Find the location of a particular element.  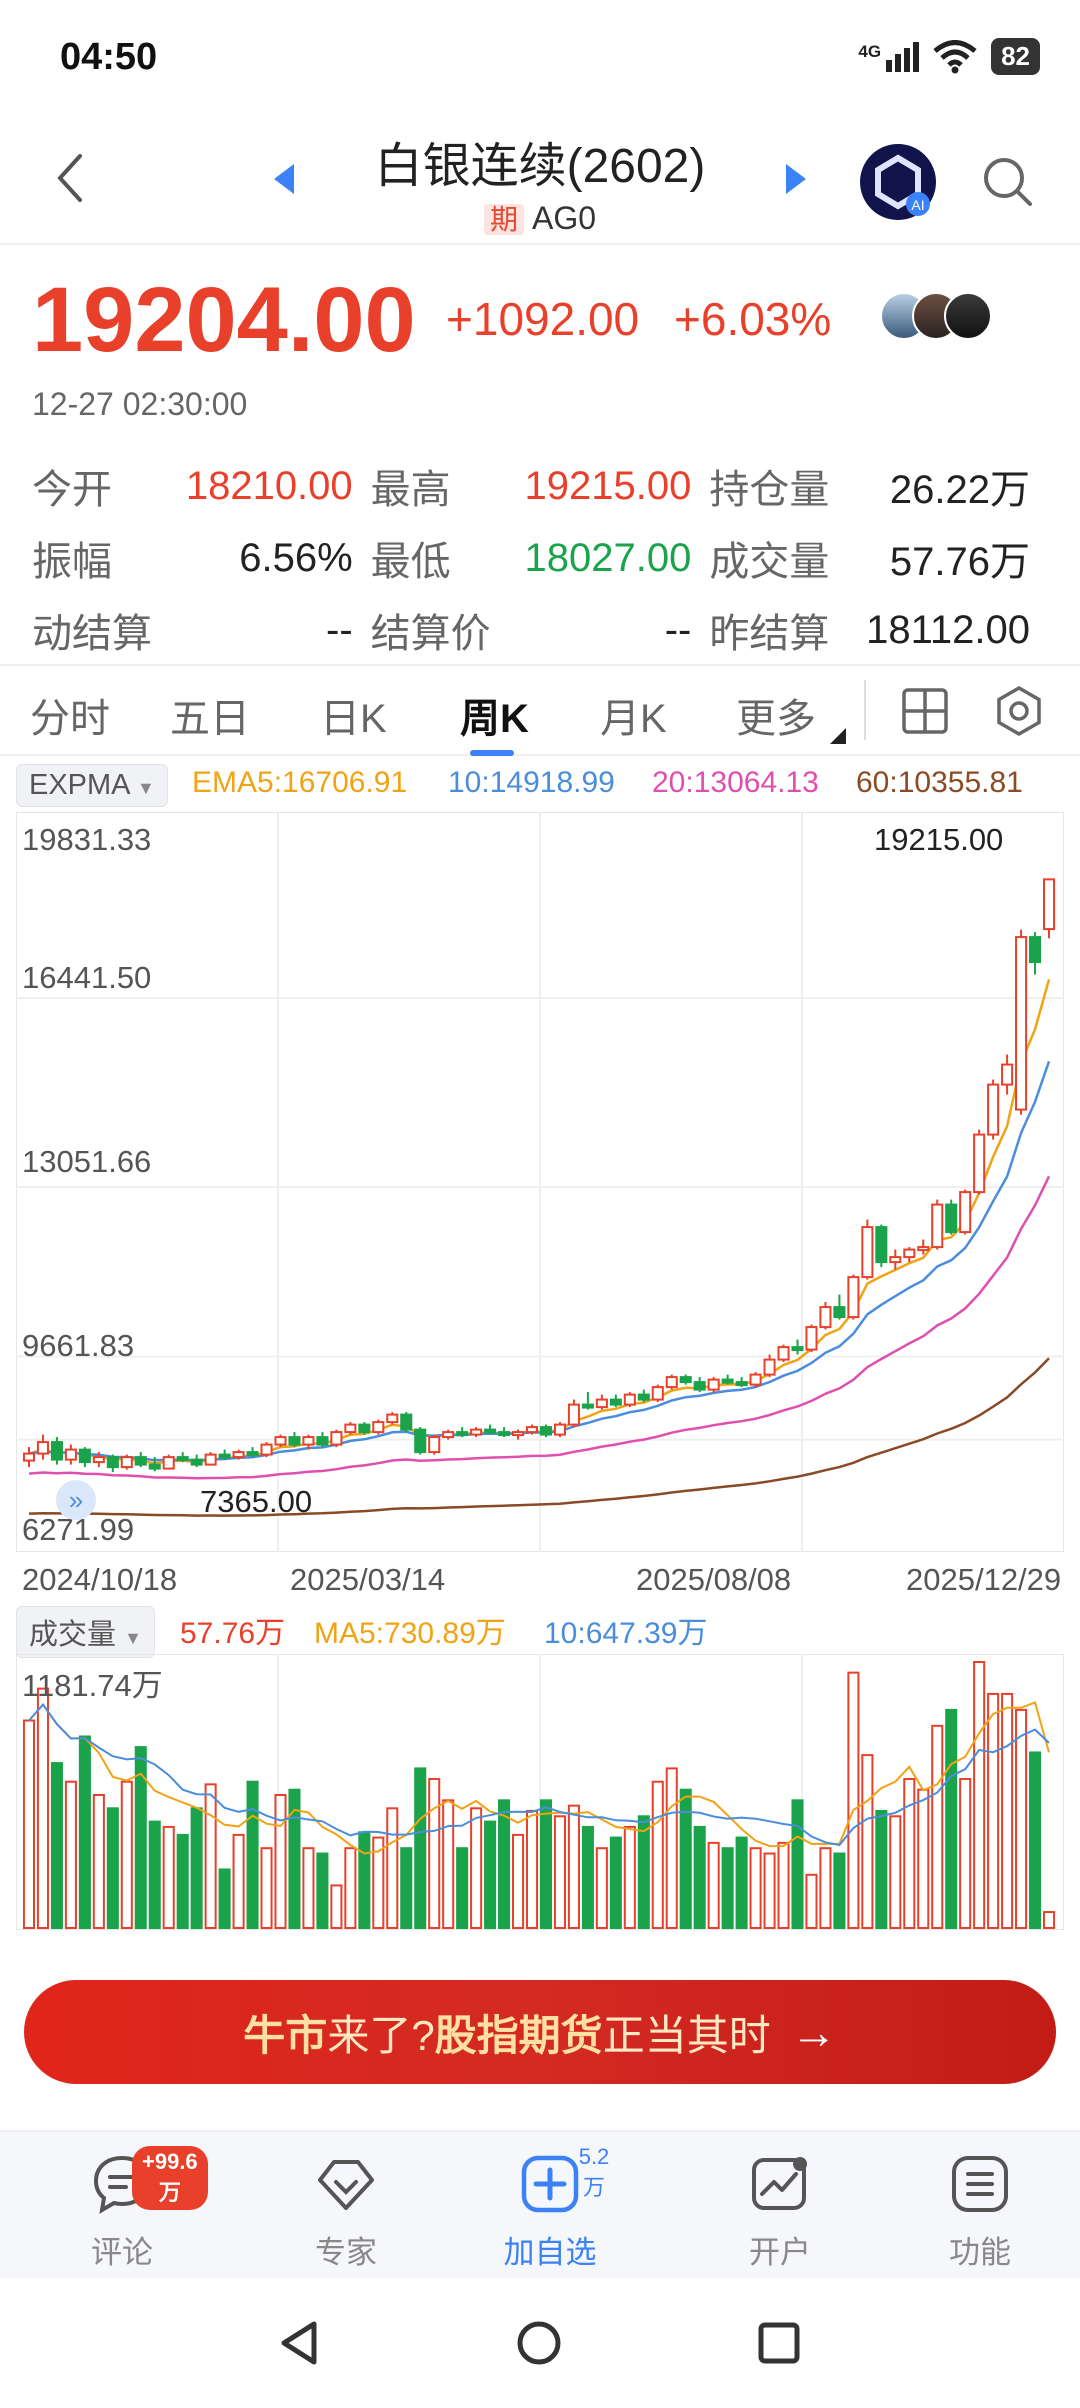

stat-label: 振幅 is located at coordinates (72, 562).